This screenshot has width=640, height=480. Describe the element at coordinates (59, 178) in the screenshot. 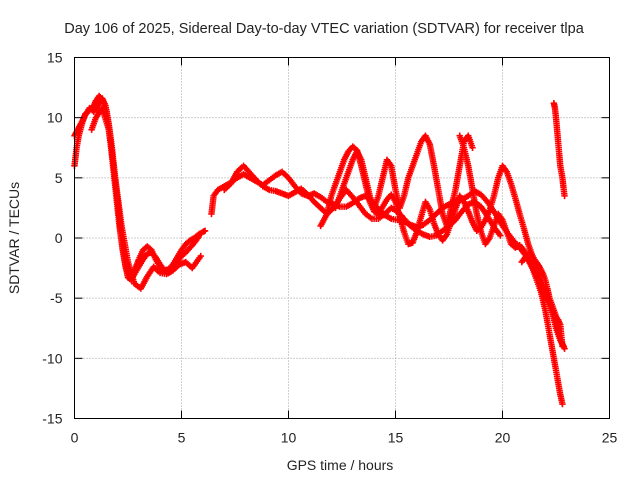

I see `y-tick-label: 5` at that location.